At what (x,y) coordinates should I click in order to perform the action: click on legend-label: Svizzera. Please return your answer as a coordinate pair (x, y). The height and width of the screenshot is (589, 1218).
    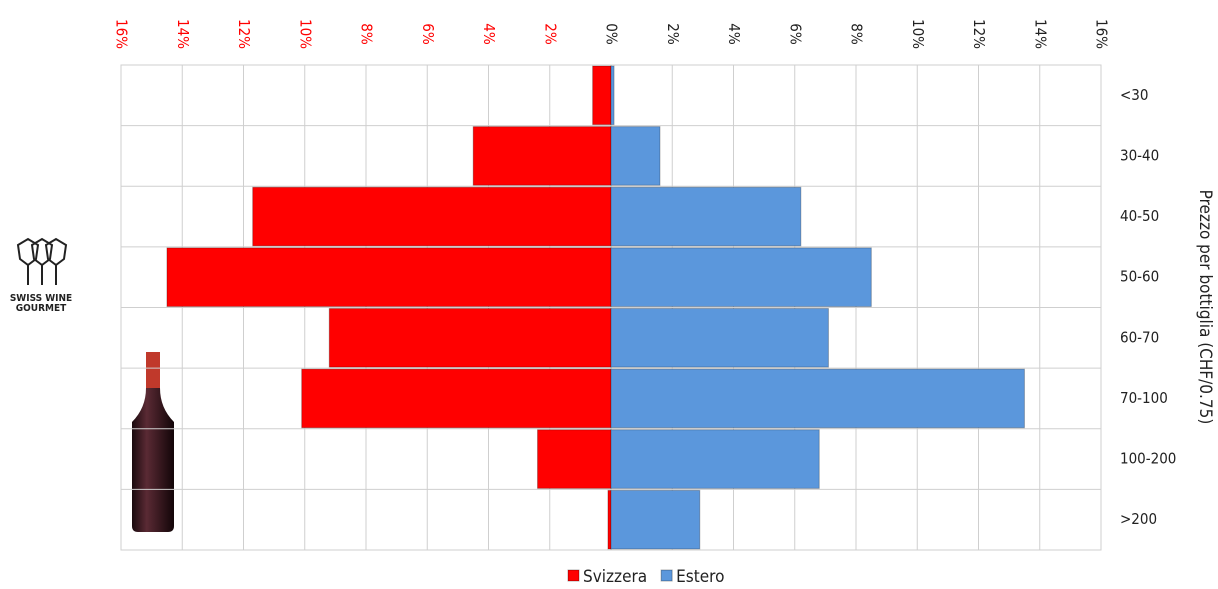
    Looking at the image, I should click on (615, 576).